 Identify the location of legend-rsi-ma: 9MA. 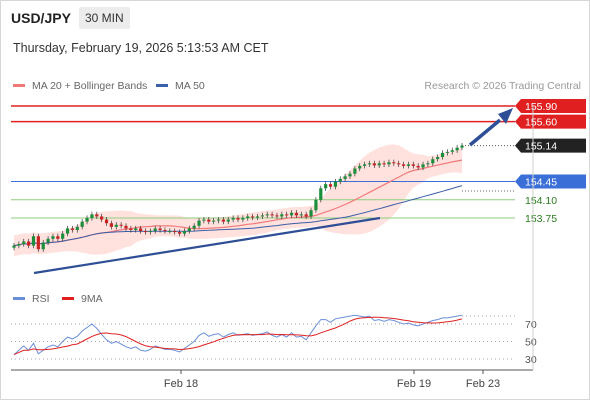
(92, 299).